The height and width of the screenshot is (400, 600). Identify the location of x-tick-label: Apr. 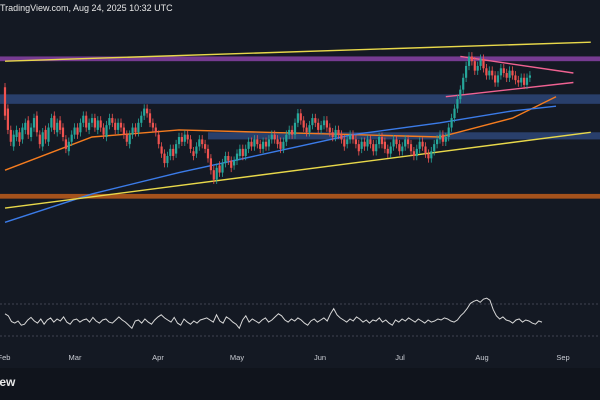
(158, 357).